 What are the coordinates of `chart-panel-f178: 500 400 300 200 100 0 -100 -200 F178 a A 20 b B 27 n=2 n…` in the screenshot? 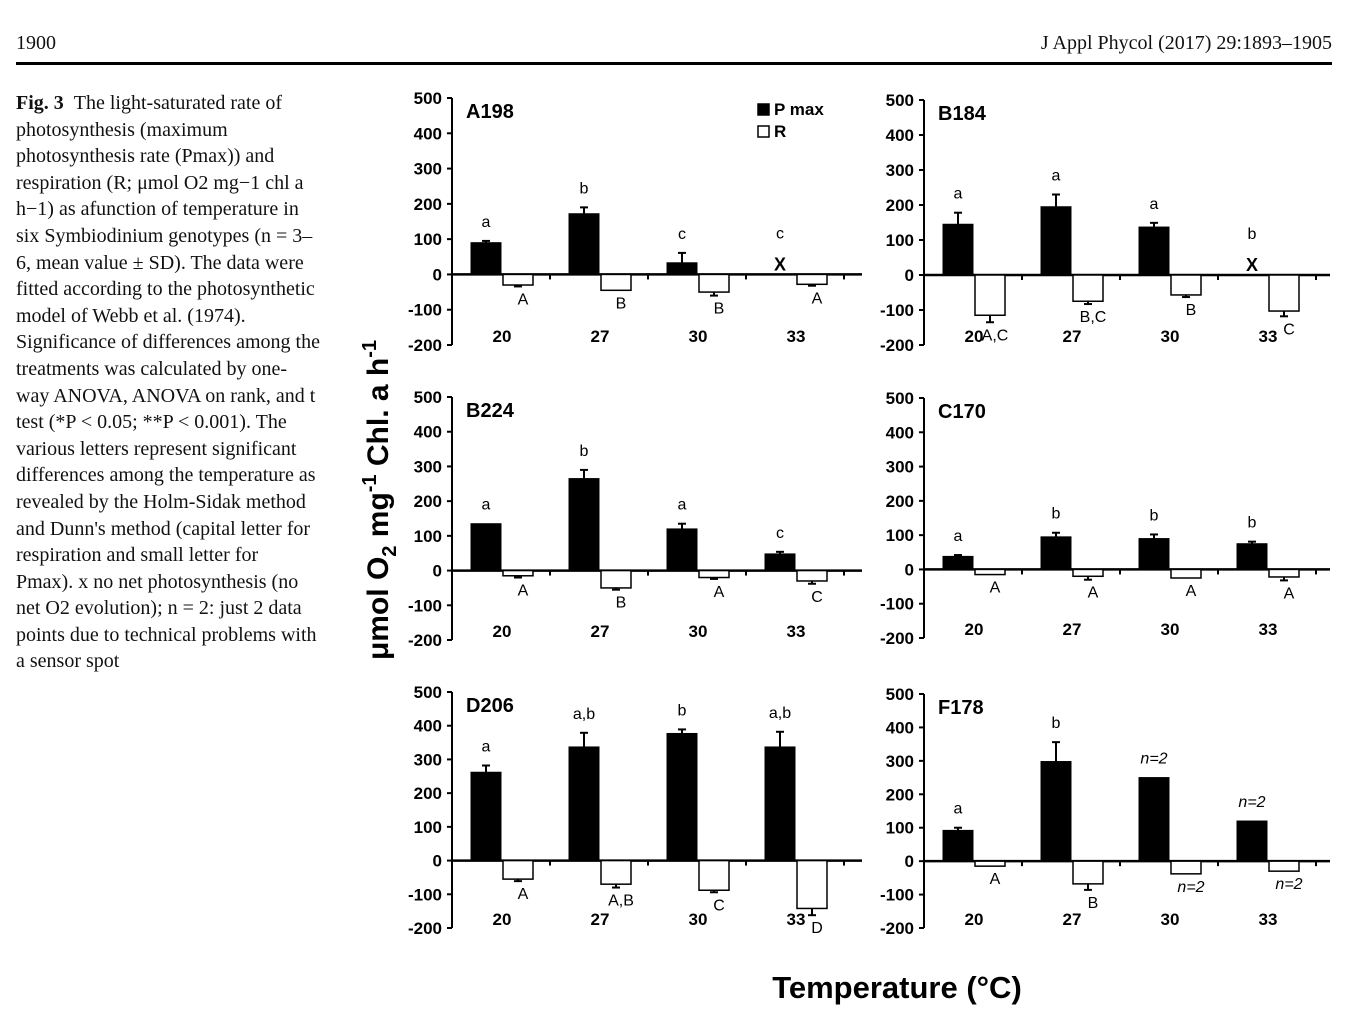 It's located at (1105, 811).